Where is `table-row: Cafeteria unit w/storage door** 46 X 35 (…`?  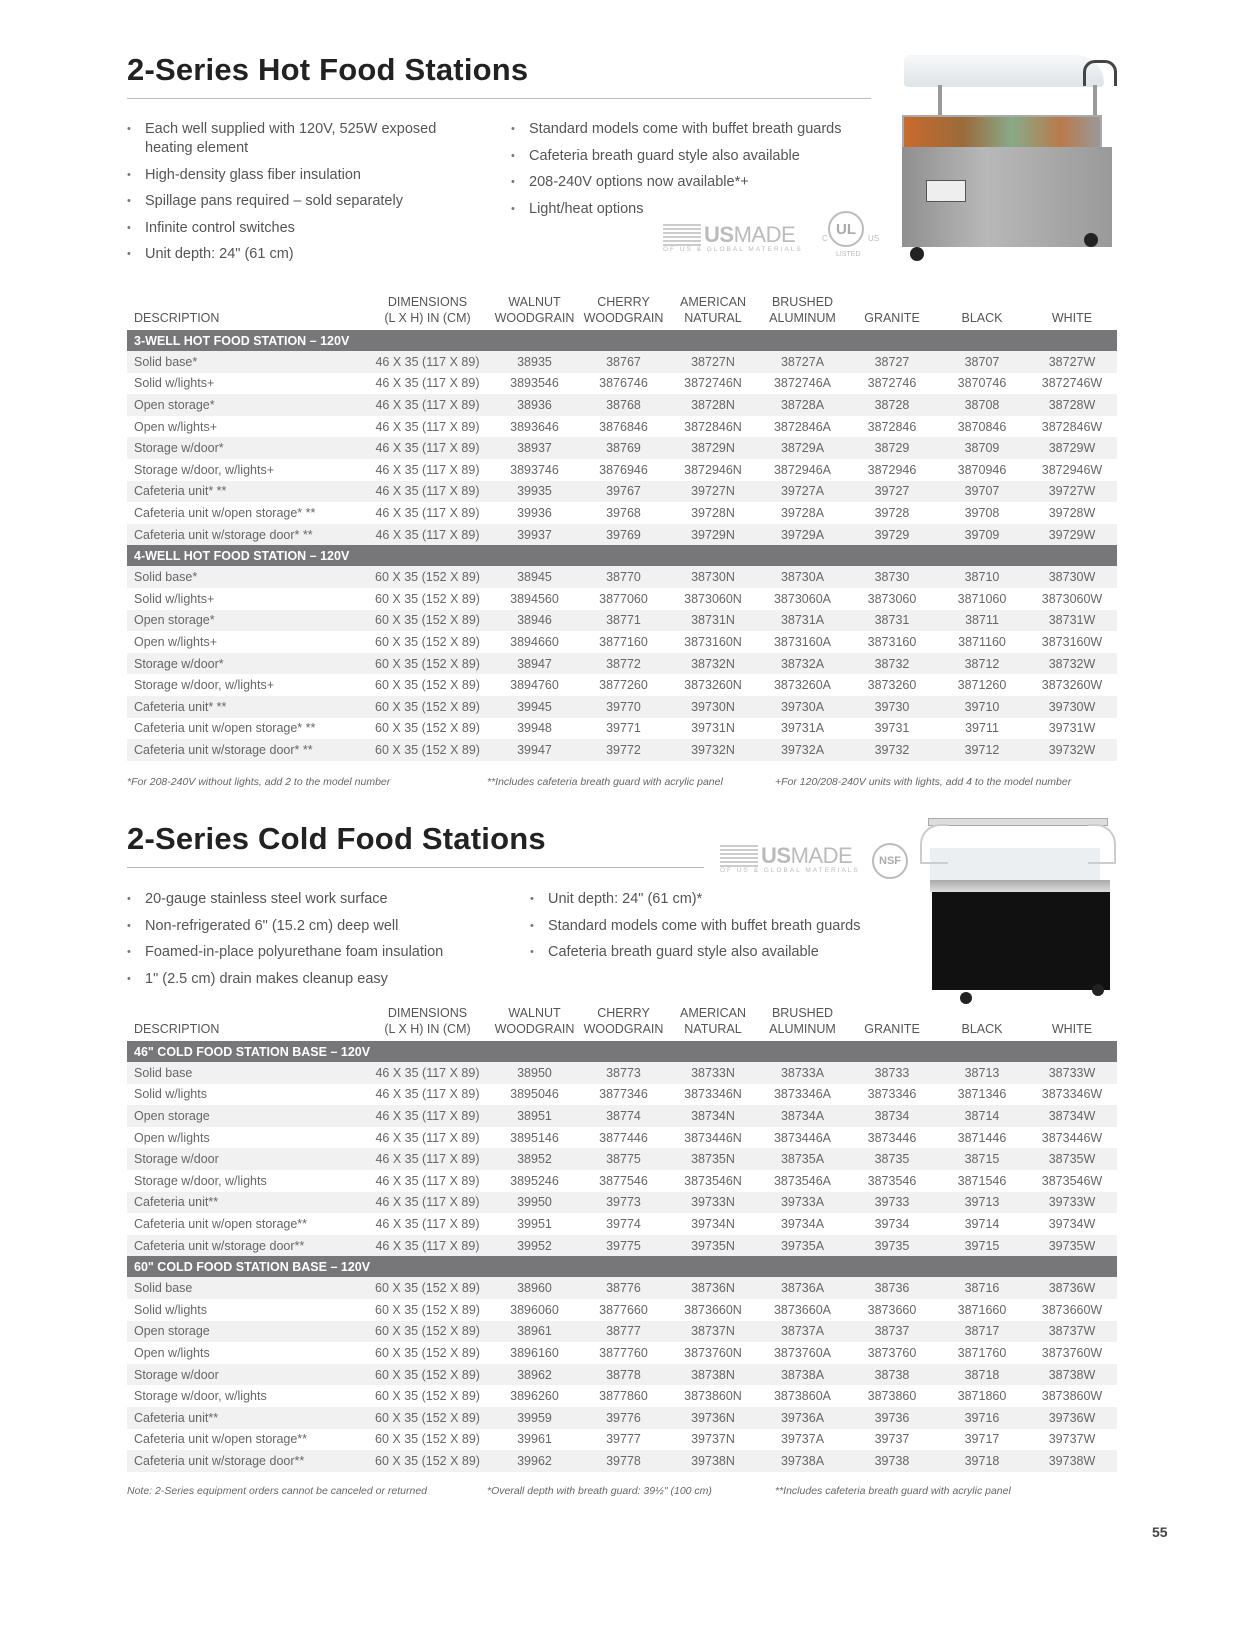
table-row: Cafeteria unit w/storage door** 46 X 35 (… is located at coordinates (622, 1245).